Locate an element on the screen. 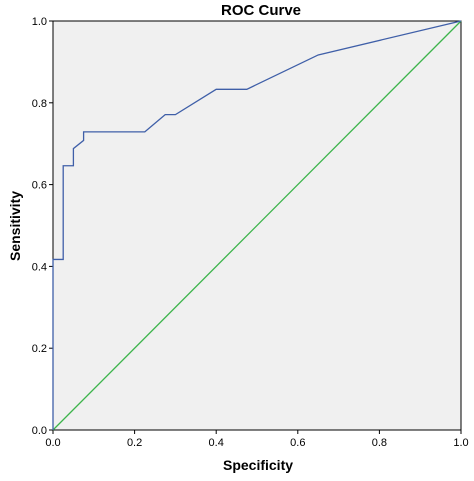 The height and width of the screenshot is (481, 474). y-tick-label: 1.0 is located at coordinates (39, 22).